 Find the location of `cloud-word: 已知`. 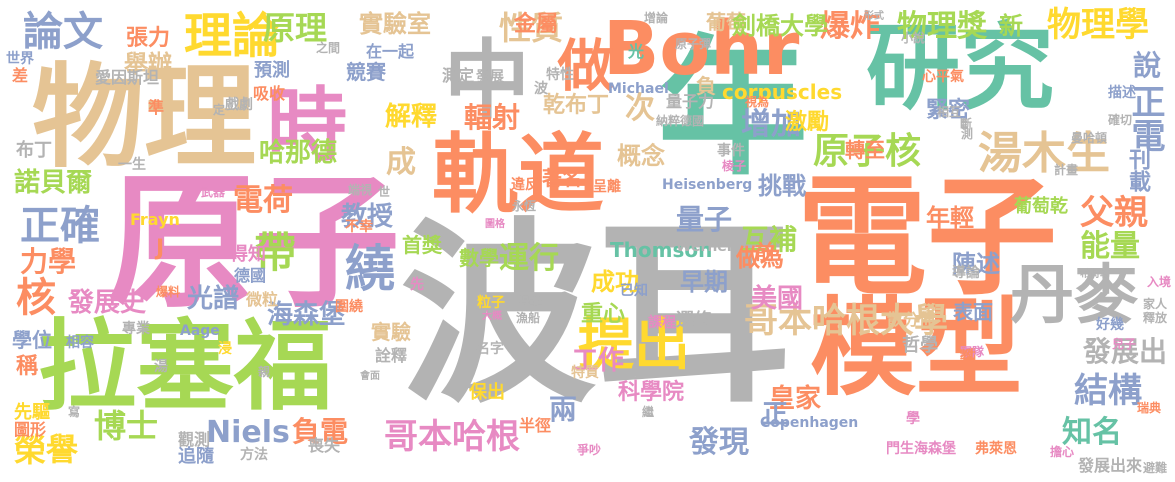

cloud-word: 已知 is located at coordinates (634, 291).